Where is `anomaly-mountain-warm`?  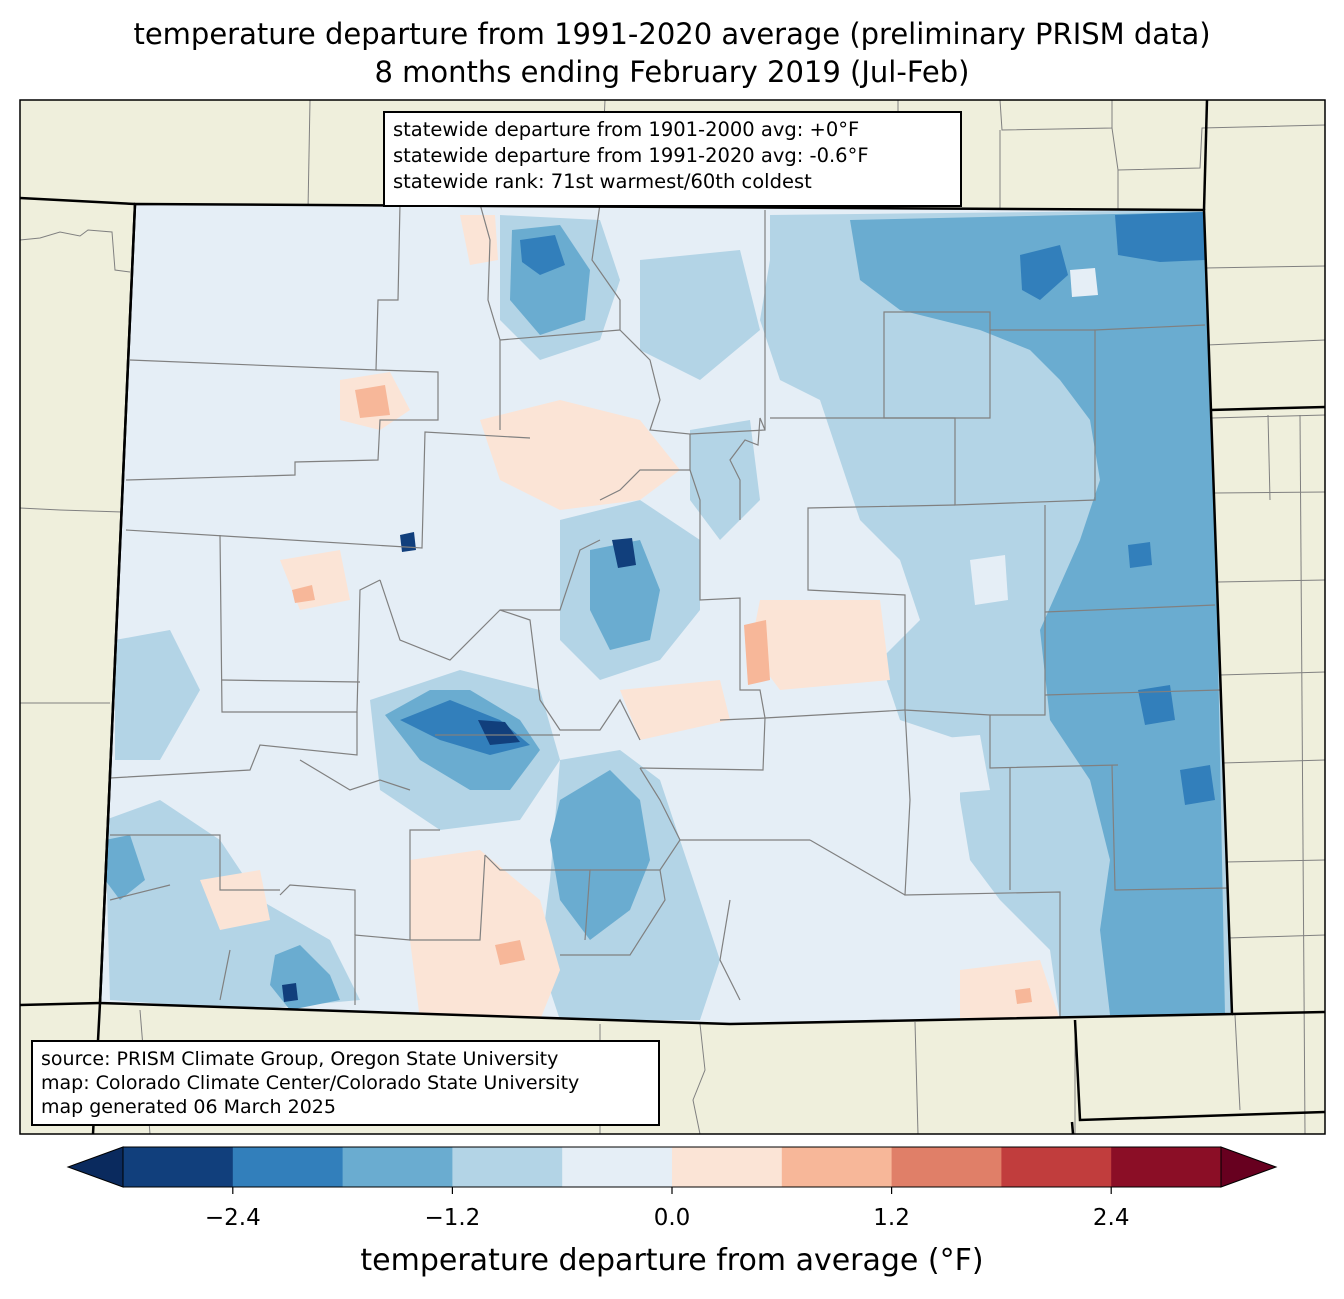
anomaly-mountain-warm is located at coordinates (580, 455).